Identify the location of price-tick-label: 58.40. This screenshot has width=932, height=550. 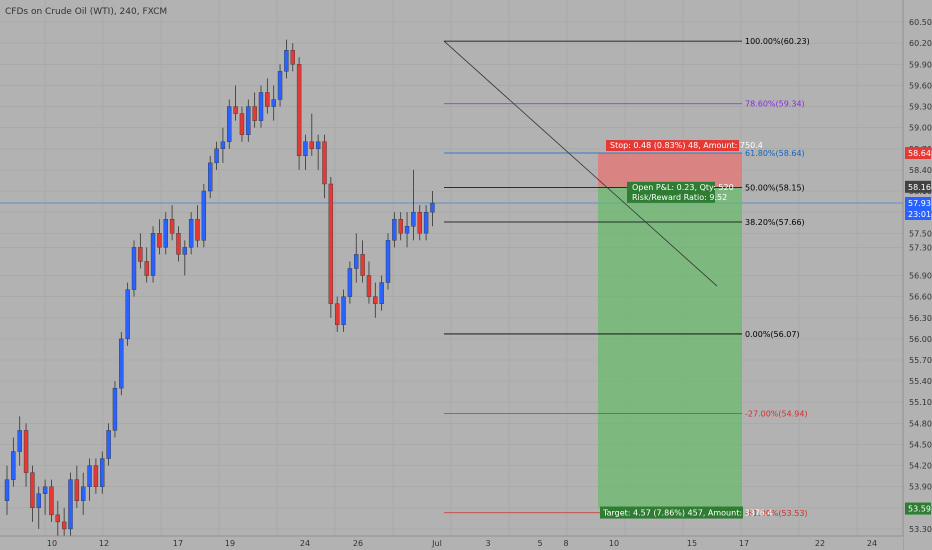
(920, 170).